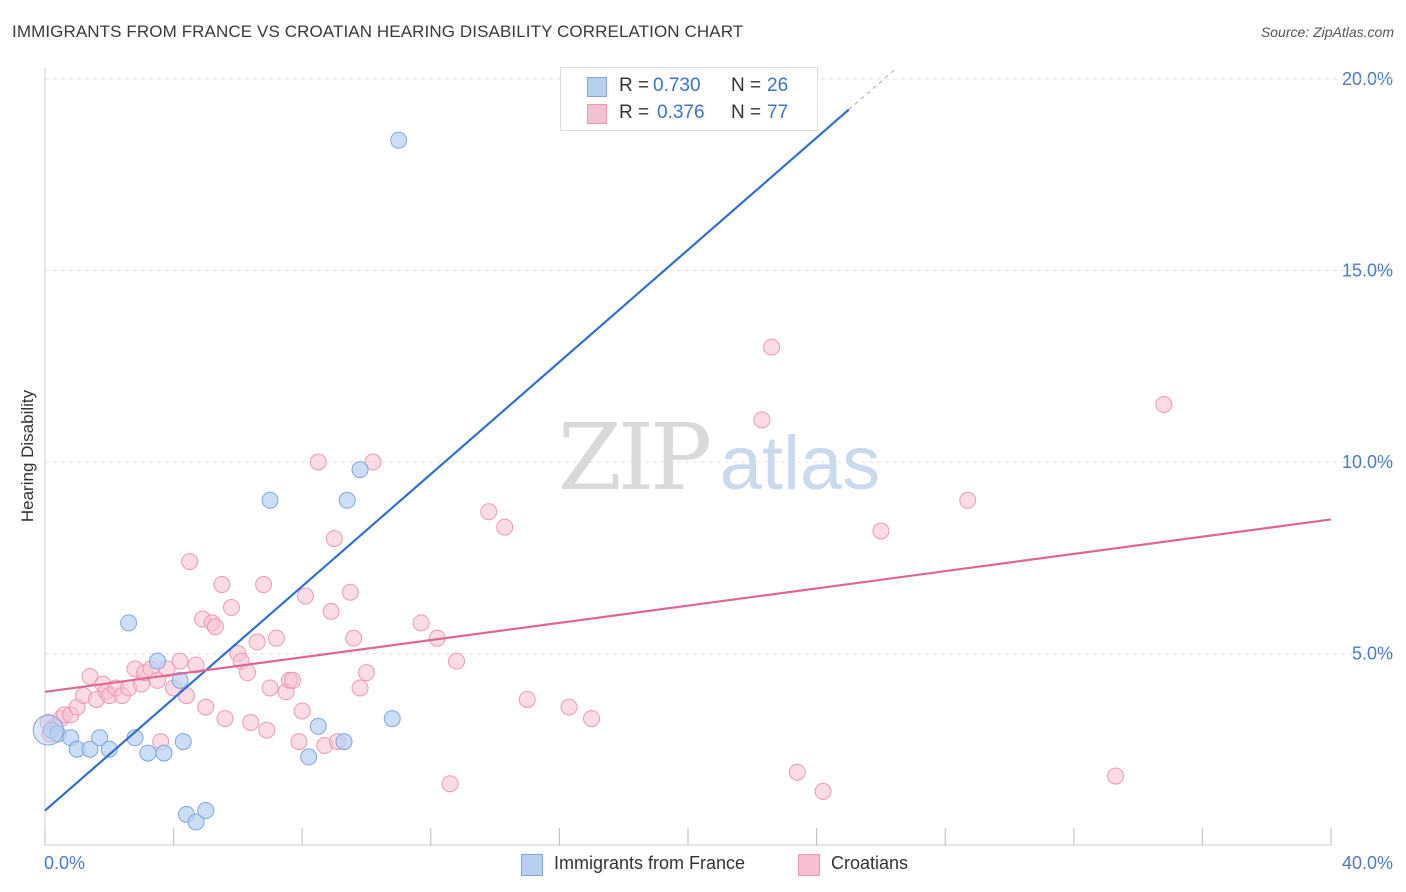 Image resolution: width=1406 pixels, height=892 pixels. Describe the element at coordinates (1372, 654) in the screenshot. I see `y-tick-label: 5.0%` at that location.